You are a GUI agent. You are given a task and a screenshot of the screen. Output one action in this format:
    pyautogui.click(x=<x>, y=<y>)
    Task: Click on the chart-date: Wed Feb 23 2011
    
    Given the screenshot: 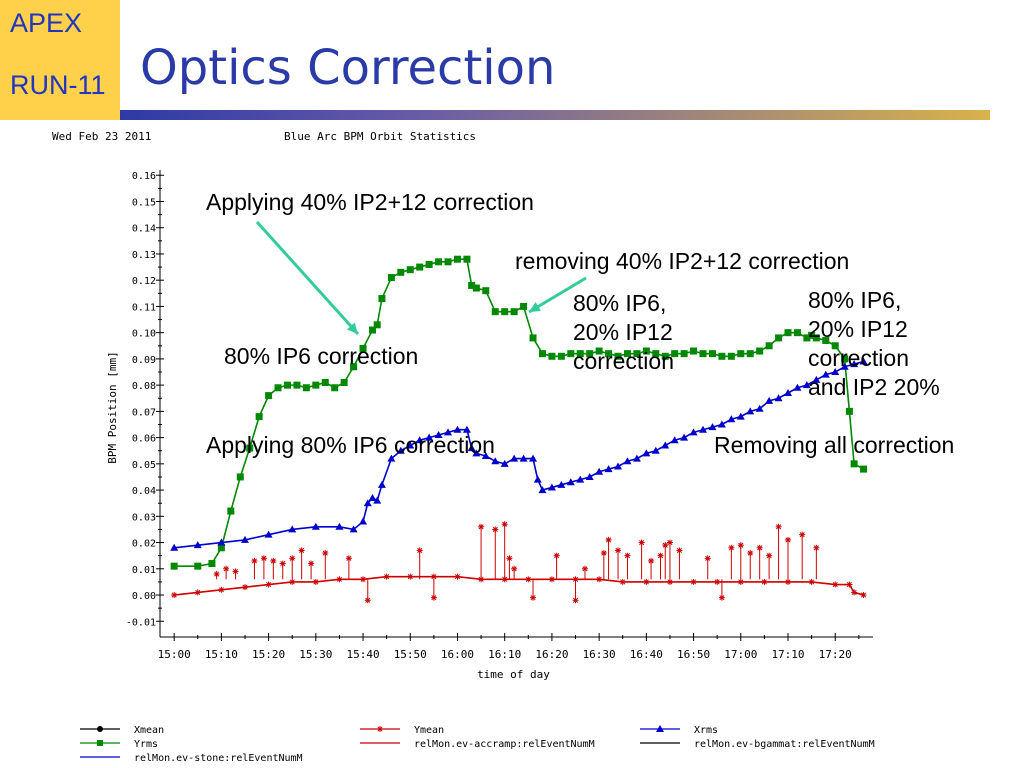 What is the action you would take?
    pyautogui.click(x=102, y=136)
    